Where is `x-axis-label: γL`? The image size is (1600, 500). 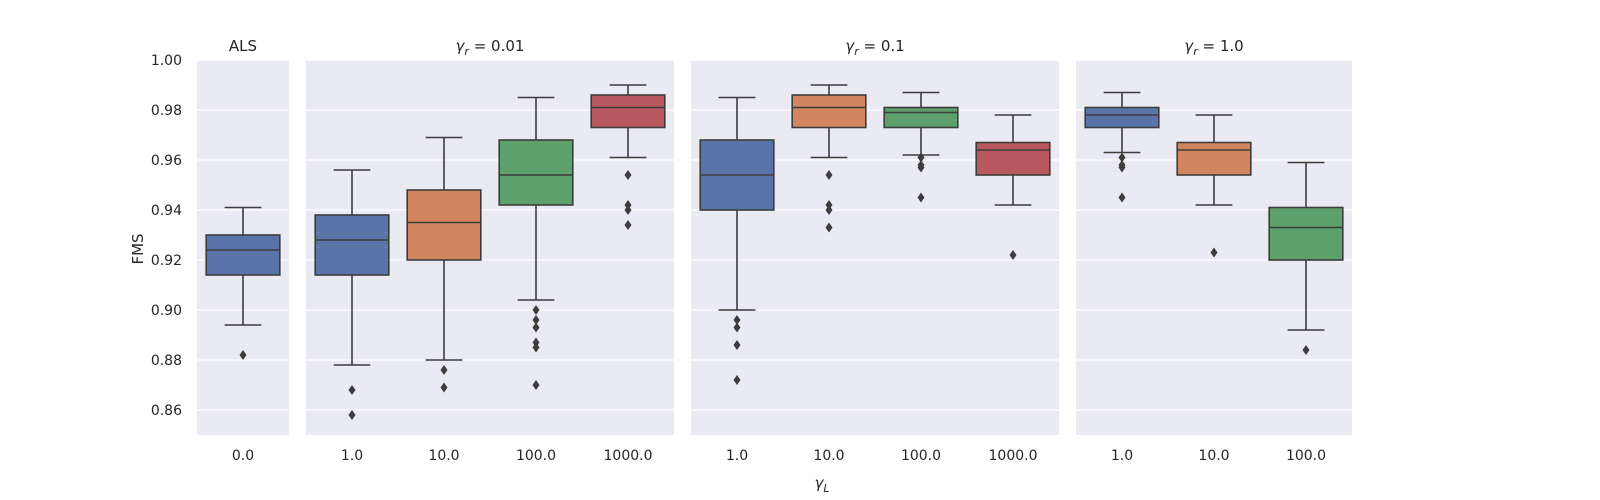
x-axis-label: γL is located at coordinates (821, 484).